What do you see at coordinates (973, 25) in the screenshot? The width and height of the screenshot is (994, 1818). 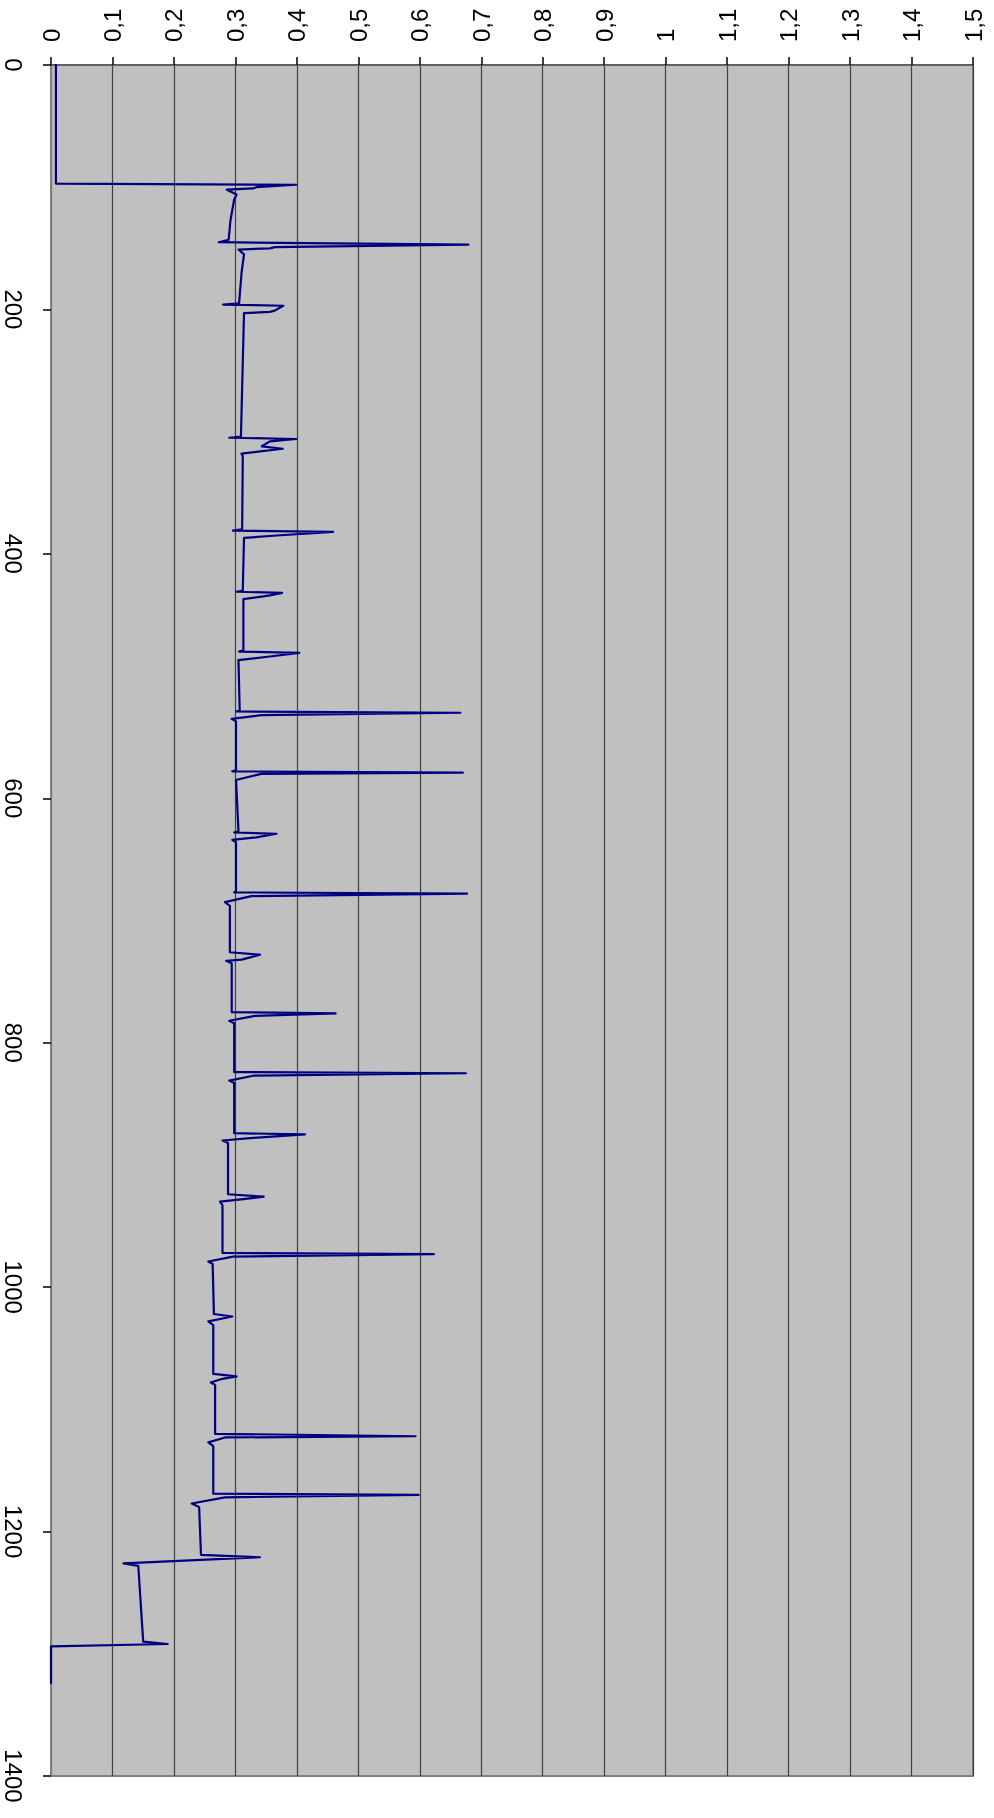 I see `x-tick-label: 1,5` at bounding box center [973, 25].